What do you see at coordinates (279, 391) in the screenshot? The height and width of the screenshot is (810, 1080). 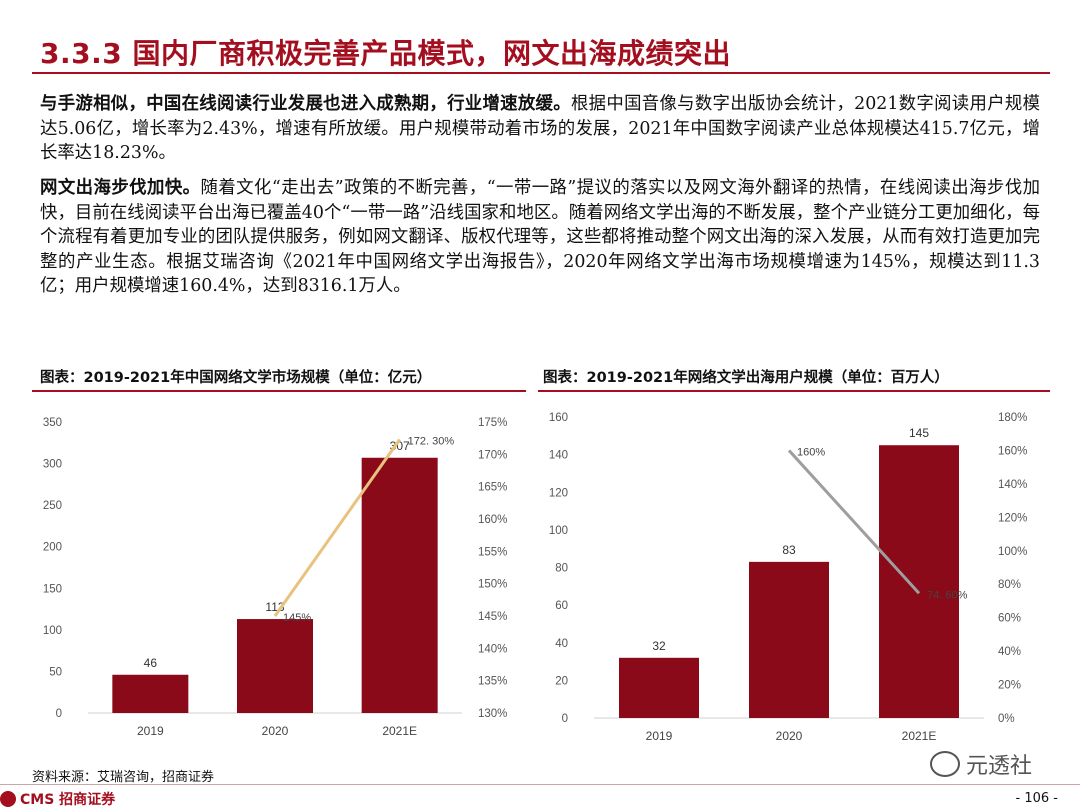 I see `chart-1-rule` at bounding box center [279, 391].